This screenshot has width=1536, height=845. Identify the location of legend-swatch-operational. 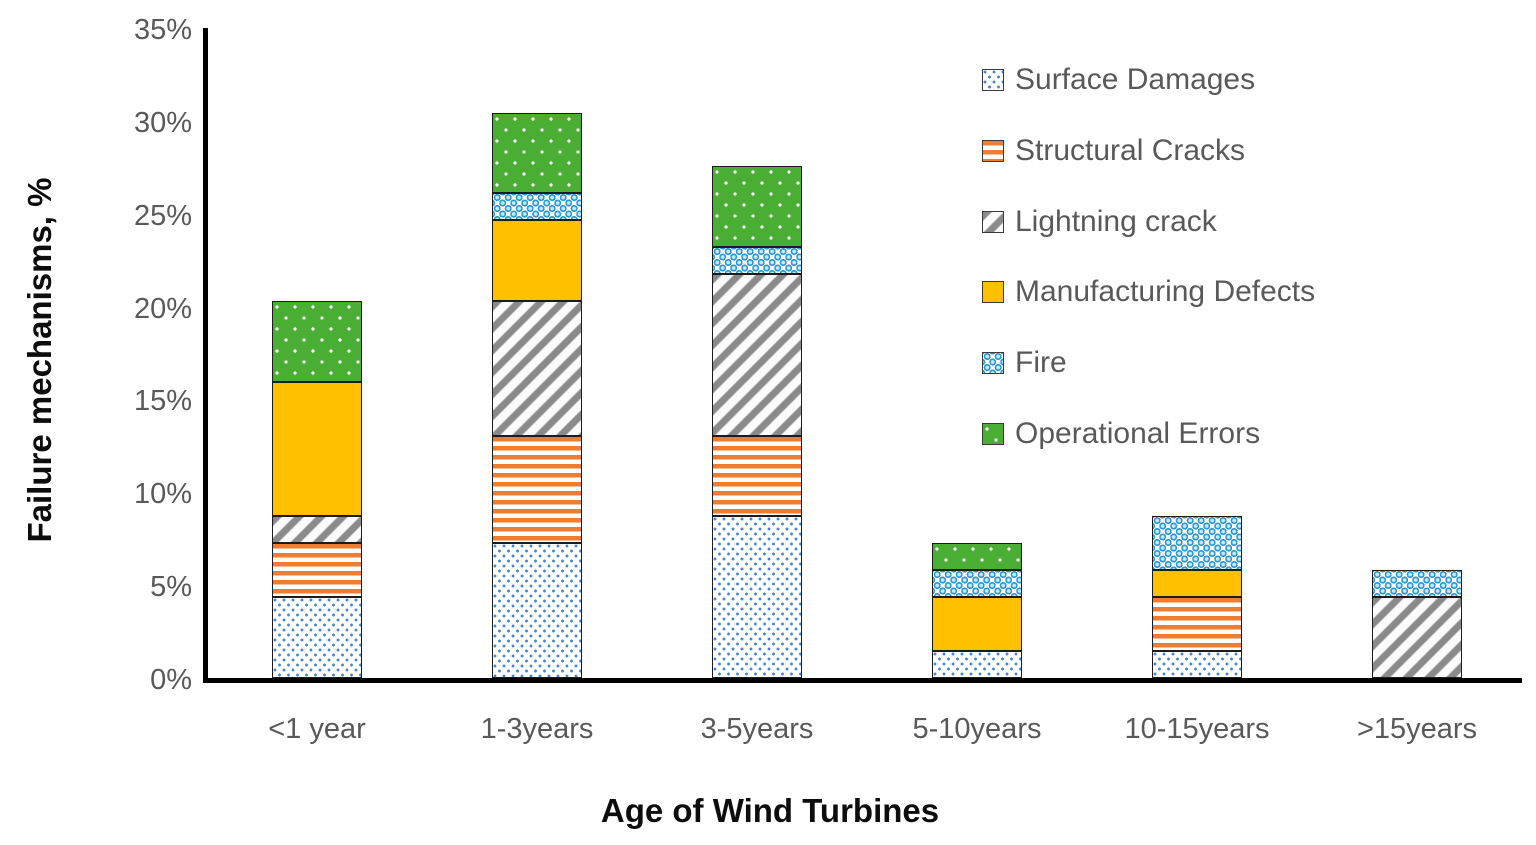
(993, 434).